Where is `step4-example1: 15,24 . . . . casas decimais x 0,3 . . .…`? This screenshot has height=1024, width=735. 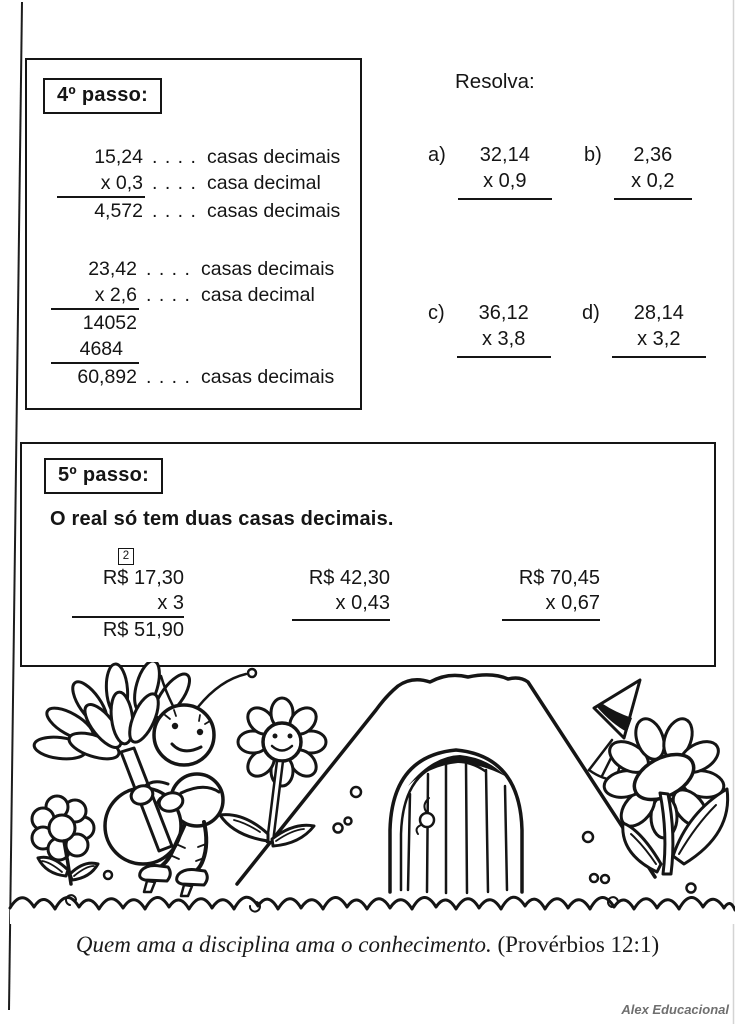
step4-example1: 15,24 . . . . casas decimais x 0,3 . . .… is located at coordinates (207, 184).